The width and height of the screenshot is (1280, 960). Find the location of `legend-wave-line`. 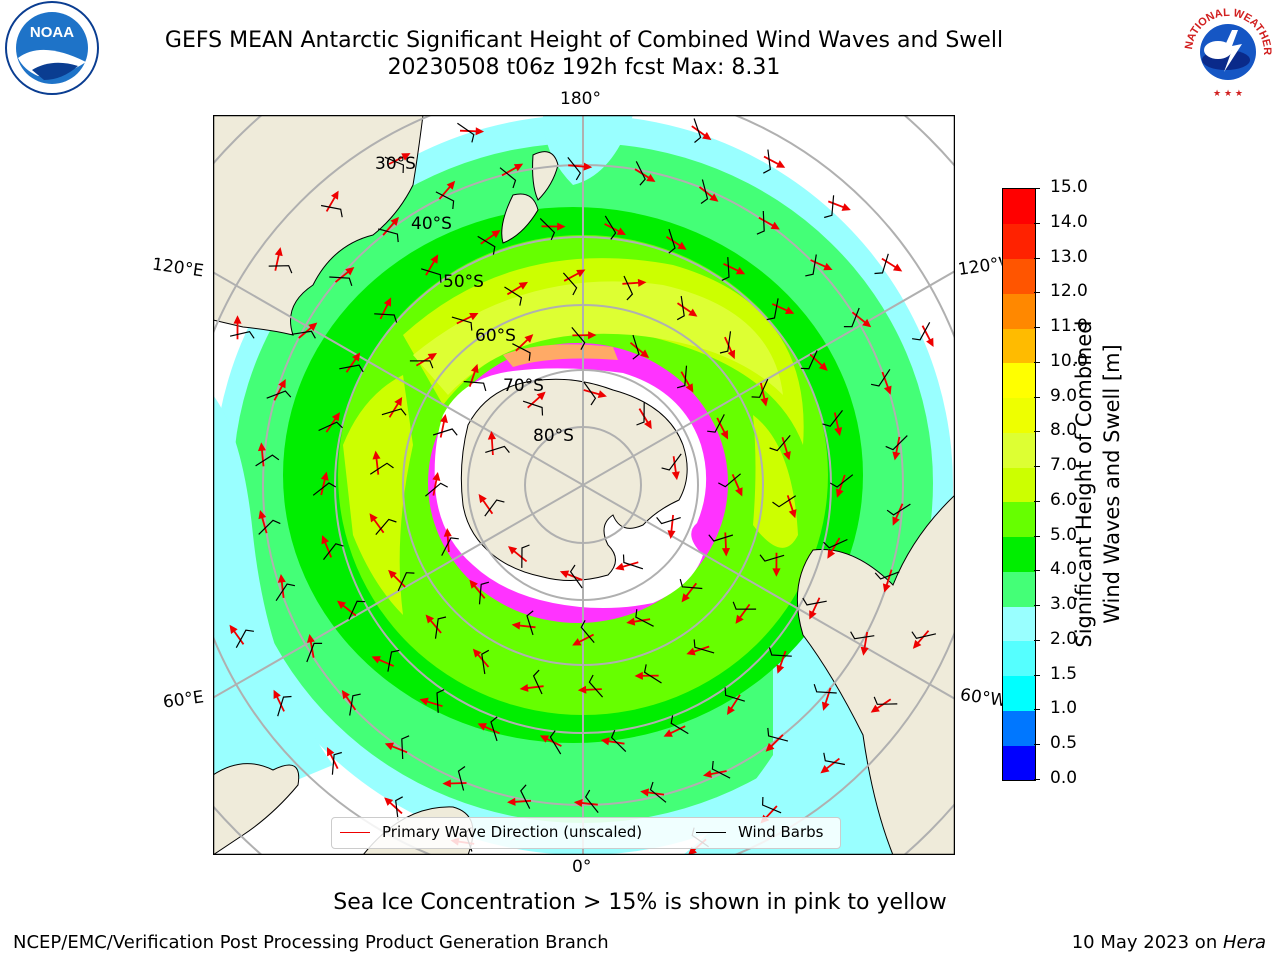

legend-wave-line is located at coordinates (355, 832).